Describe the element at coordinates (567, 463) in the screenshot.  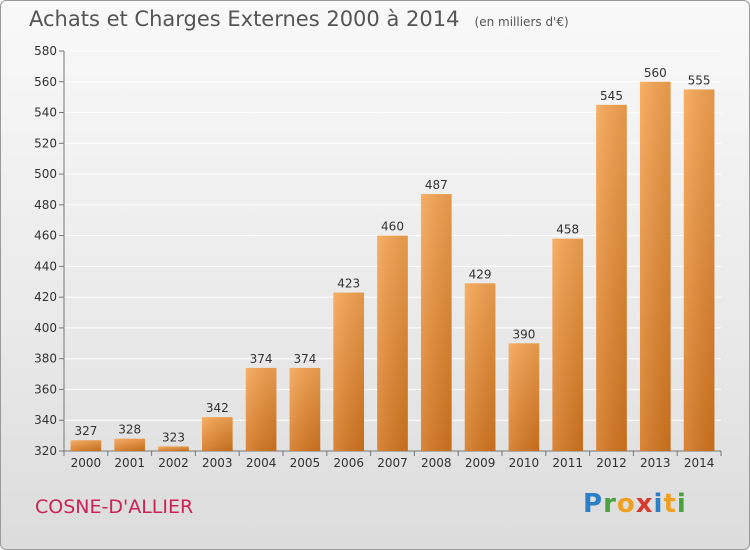
I see `x-tick-label: 2011` at that location.